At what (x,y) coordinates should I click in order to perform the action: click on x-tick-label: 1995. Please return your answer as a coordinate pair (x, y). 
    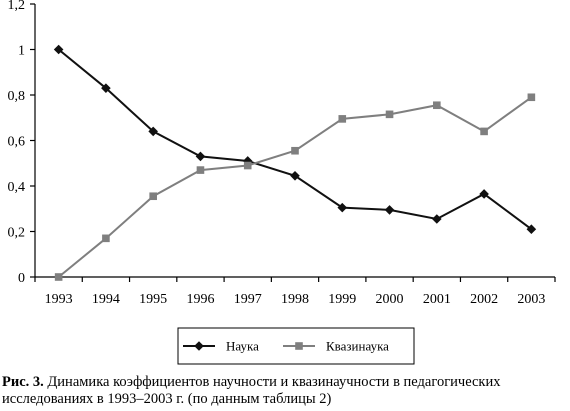
    Looking at the image, I should click on (153, 299).